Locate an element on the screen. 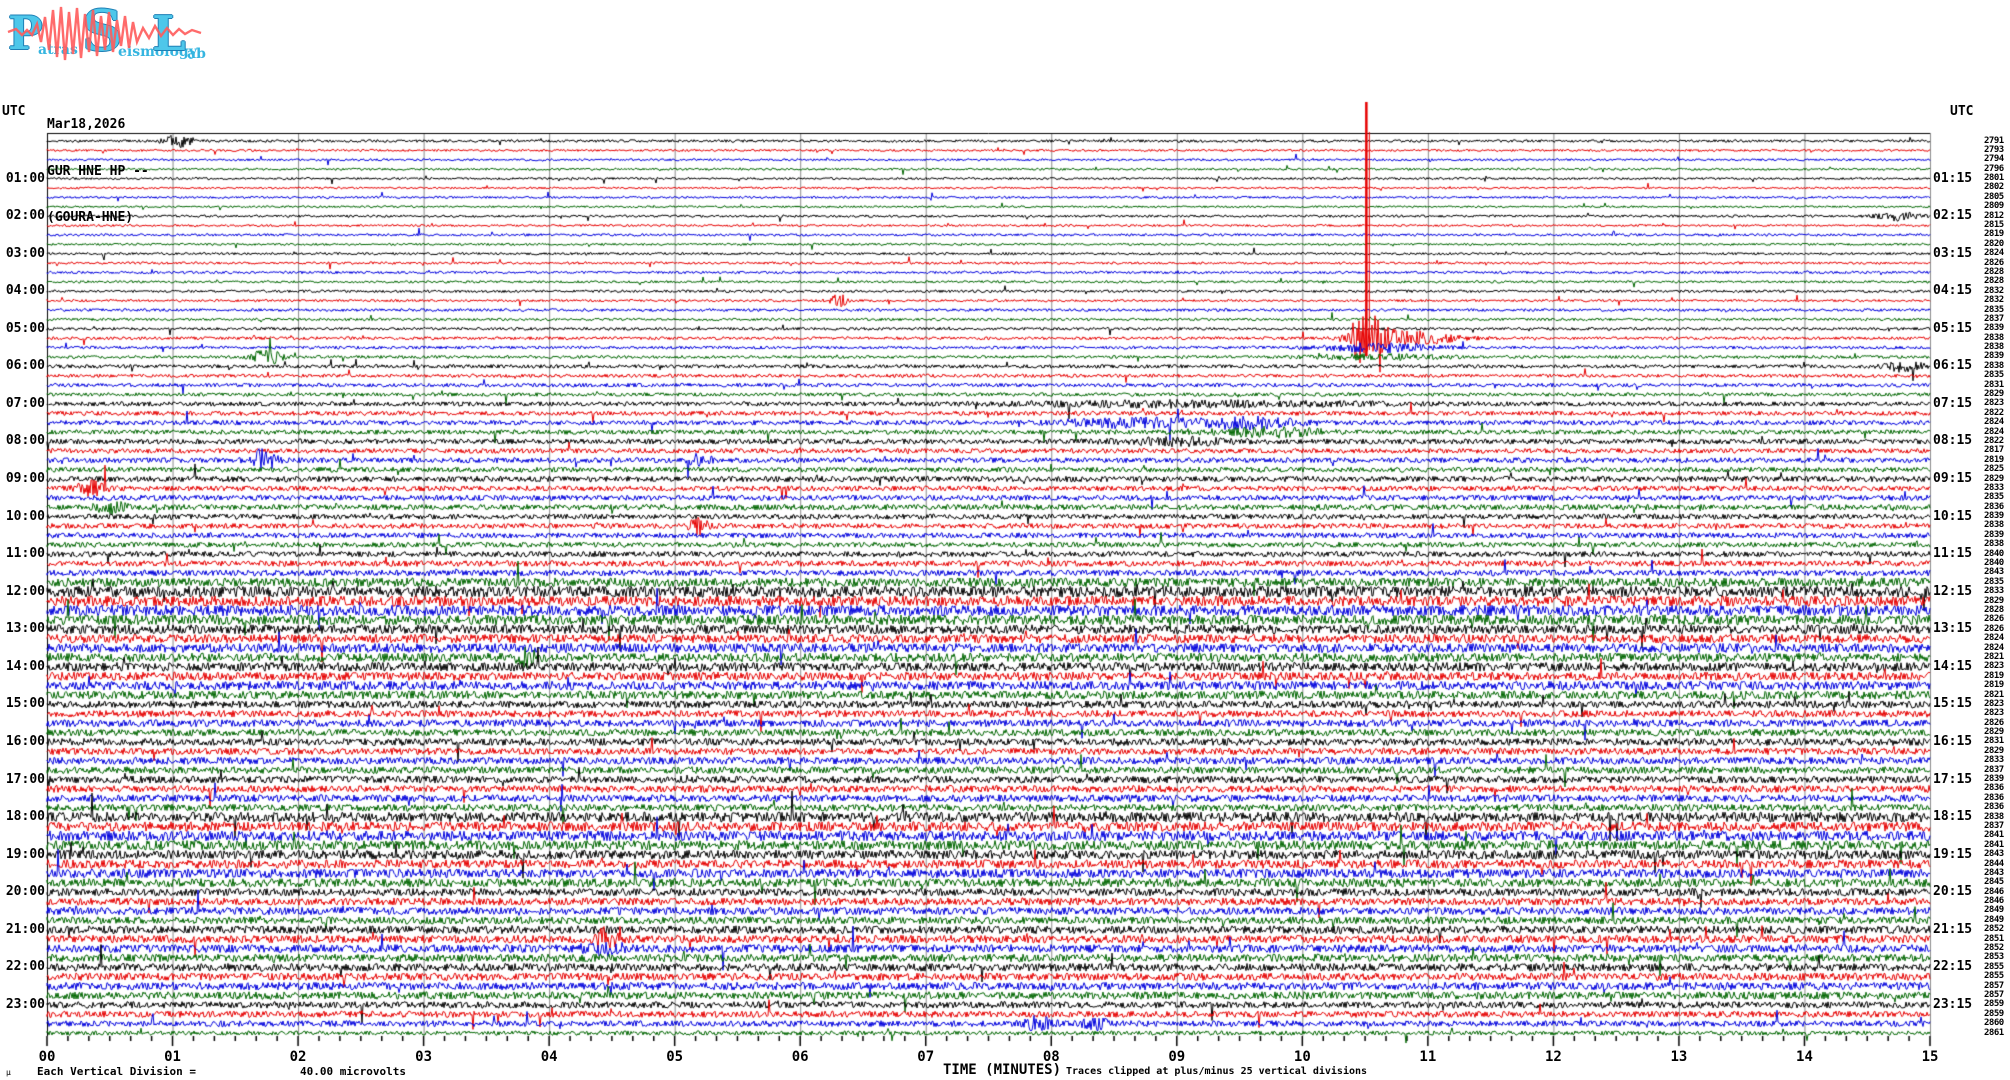 This screenshot has width=2010, height=1080. hour-label-right: 11:15 is located at coordinates (1953, 554).